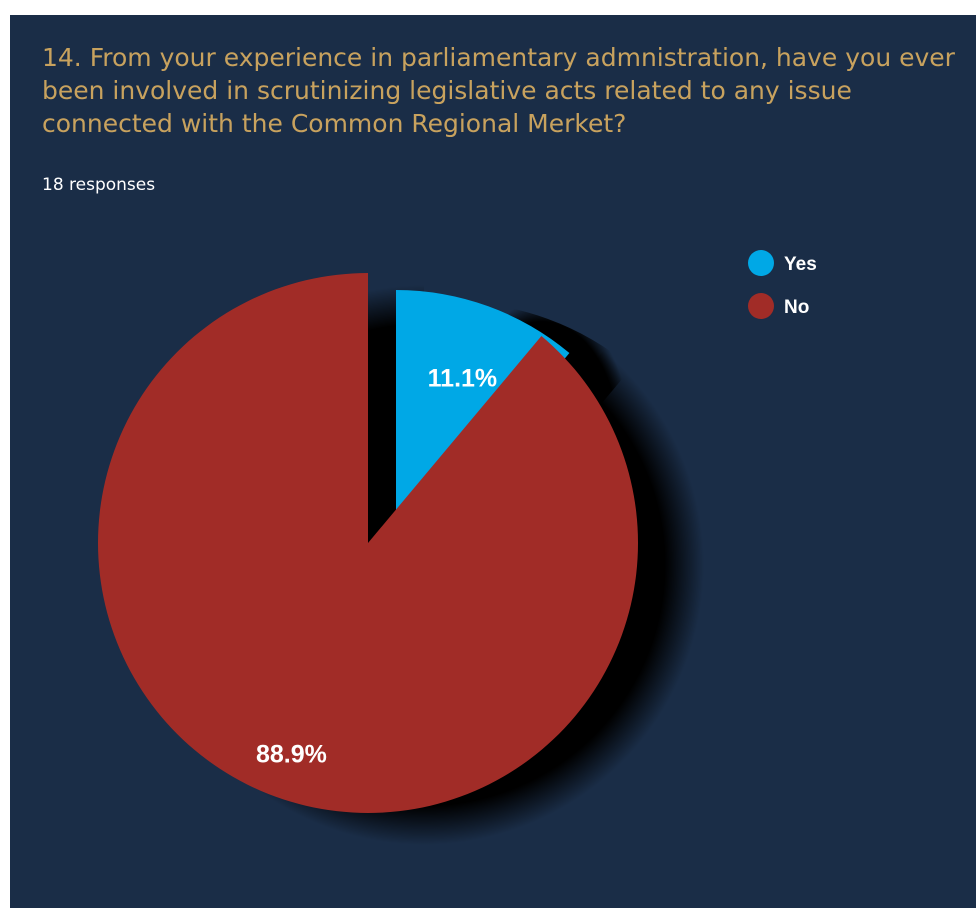  What do you see at coordinates (463, 378) in the screenshot?
I see `slice-label-yes: 11.1%` at bounding box center [463, 378].